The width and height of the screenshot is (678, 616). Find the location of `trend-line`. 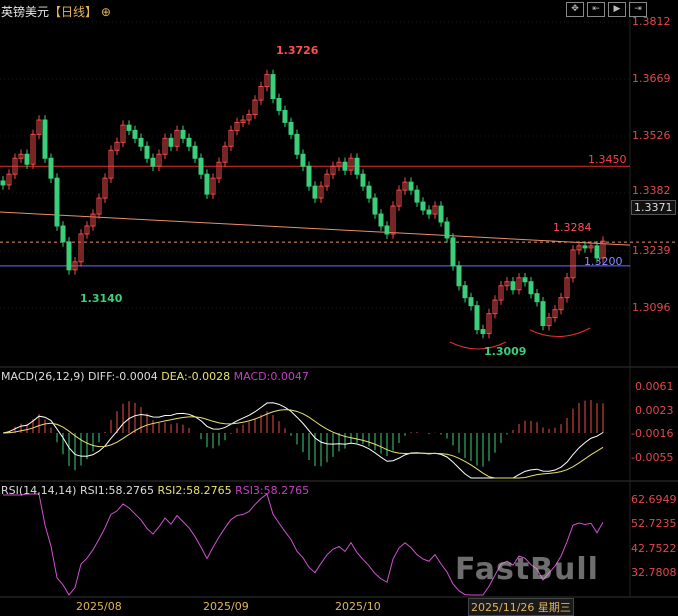

trend-line is located at coordinates (315, 228).